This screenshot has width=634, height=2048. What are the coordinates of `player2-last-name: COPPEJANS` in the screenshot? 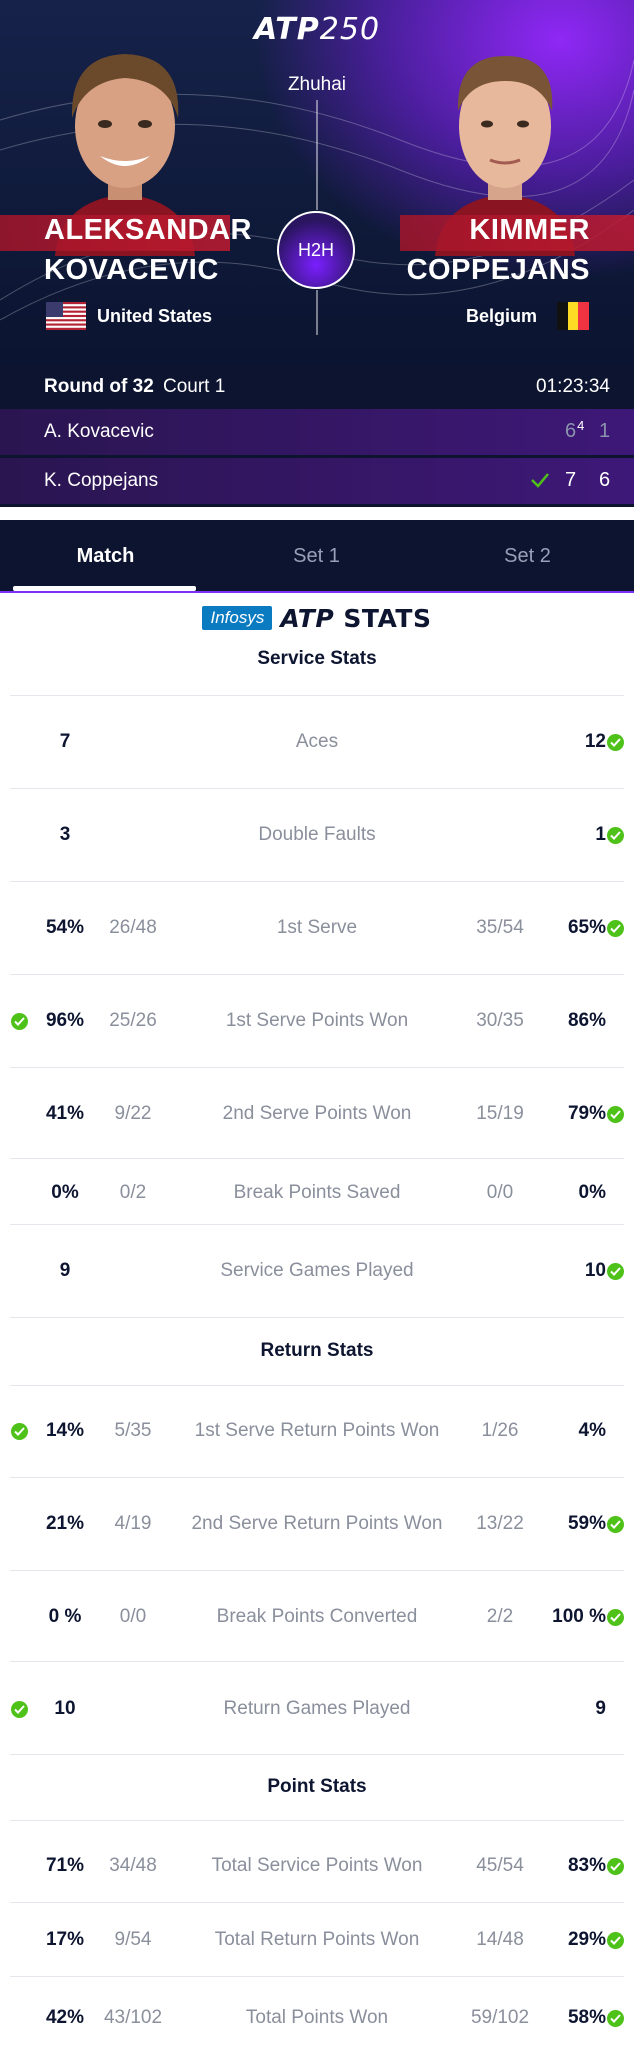 It's located at (498, 270).